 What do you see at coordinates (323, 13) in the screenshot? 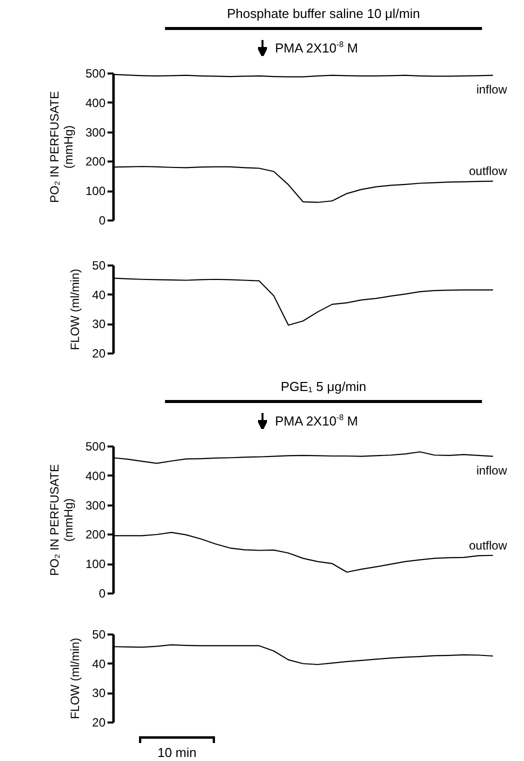
I see `chart-title: Phosphate buffer saline 10 μl/min` at bounding box center [323, 13].